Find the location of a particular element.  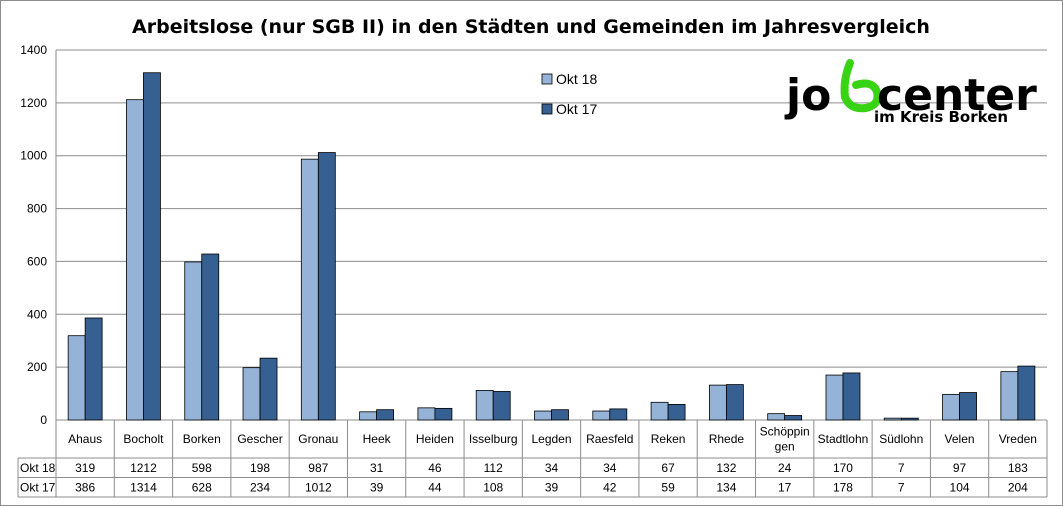

table-cell: 24 is located at coordinates (785, 468).